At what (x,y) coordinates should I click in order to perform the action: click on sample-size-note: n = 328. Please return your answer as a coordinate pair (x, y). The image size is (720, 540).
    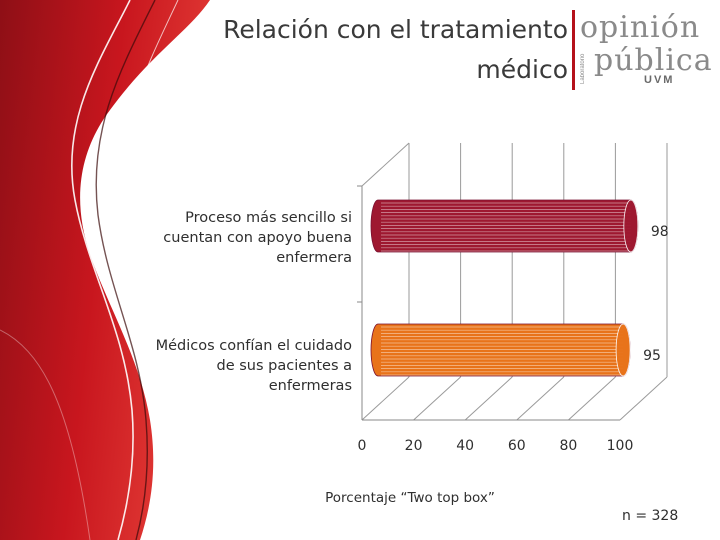
    Looking at the image, I should click on (650, 516).